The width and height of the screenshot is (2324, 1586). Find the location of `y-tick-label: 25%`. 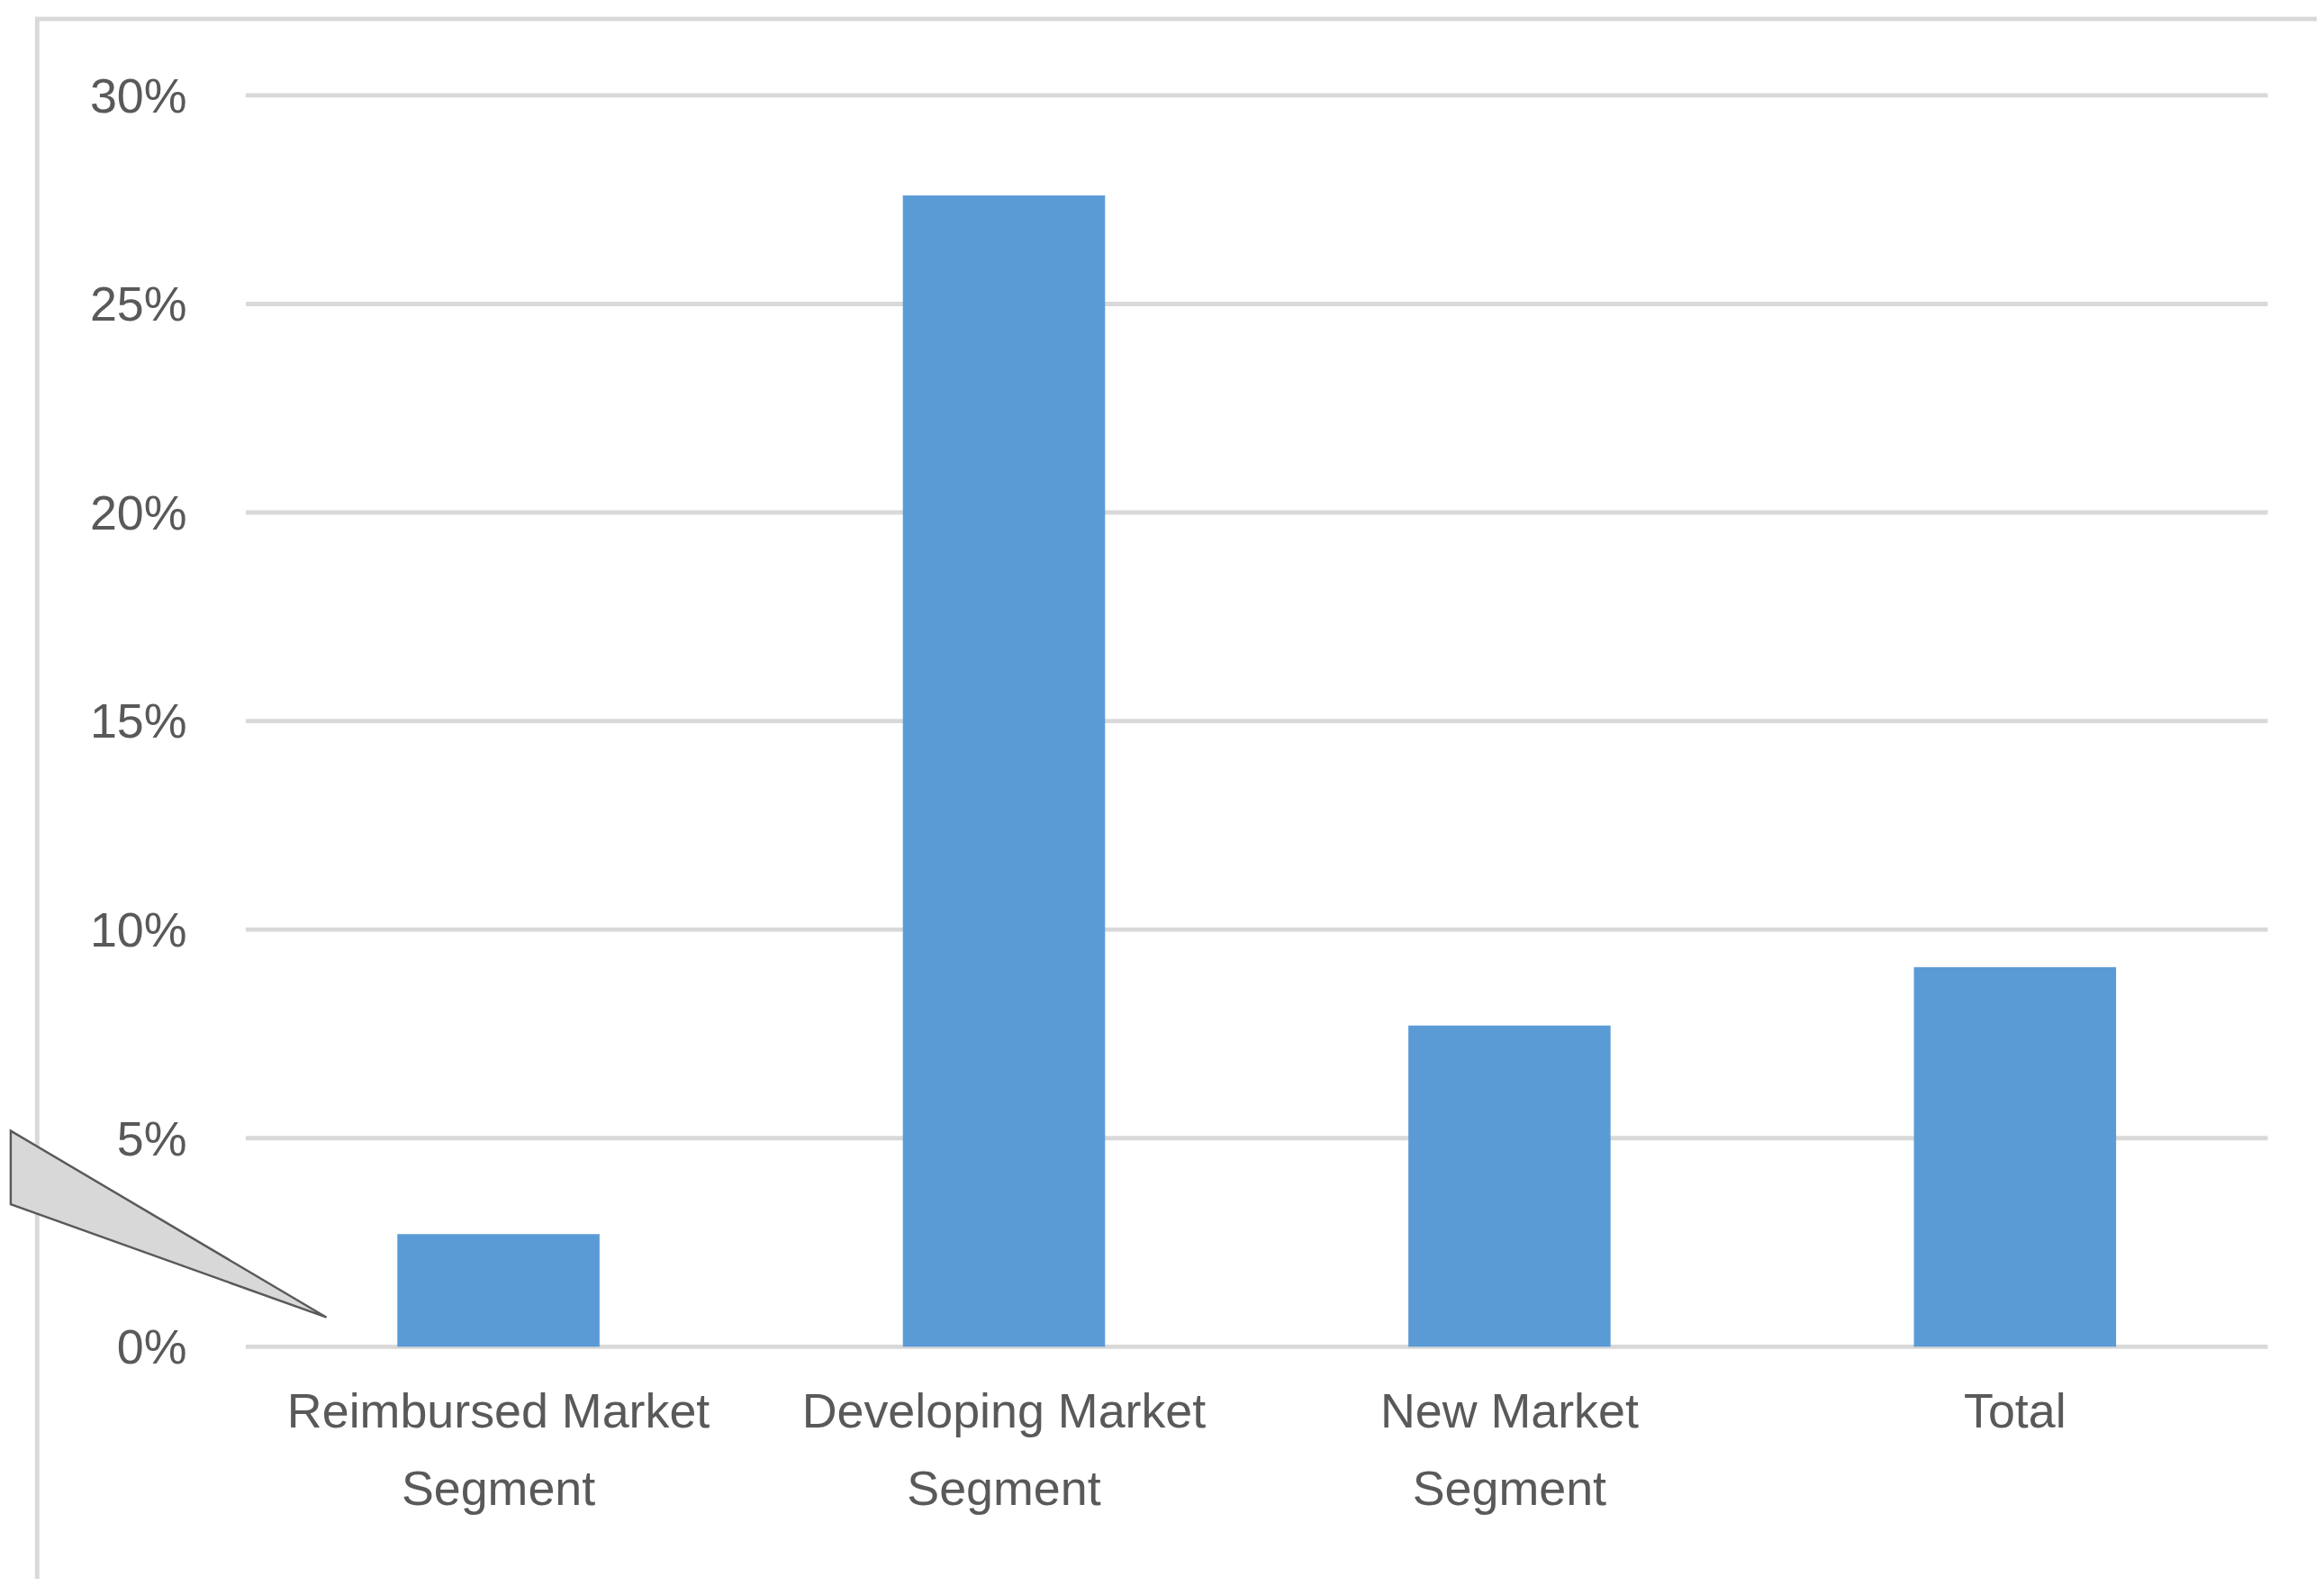

y-tick-label: 25% is located at coordinates (138, 303).